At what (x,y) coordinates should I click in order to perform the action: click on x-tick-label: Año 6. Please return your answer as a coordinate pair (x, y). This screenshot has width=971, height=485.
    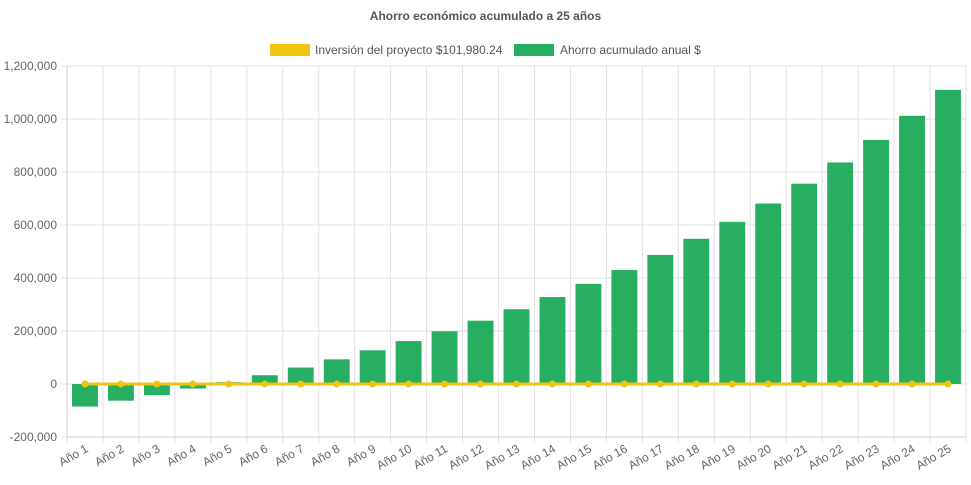
    Looking at the image, I should click on (253, 455).